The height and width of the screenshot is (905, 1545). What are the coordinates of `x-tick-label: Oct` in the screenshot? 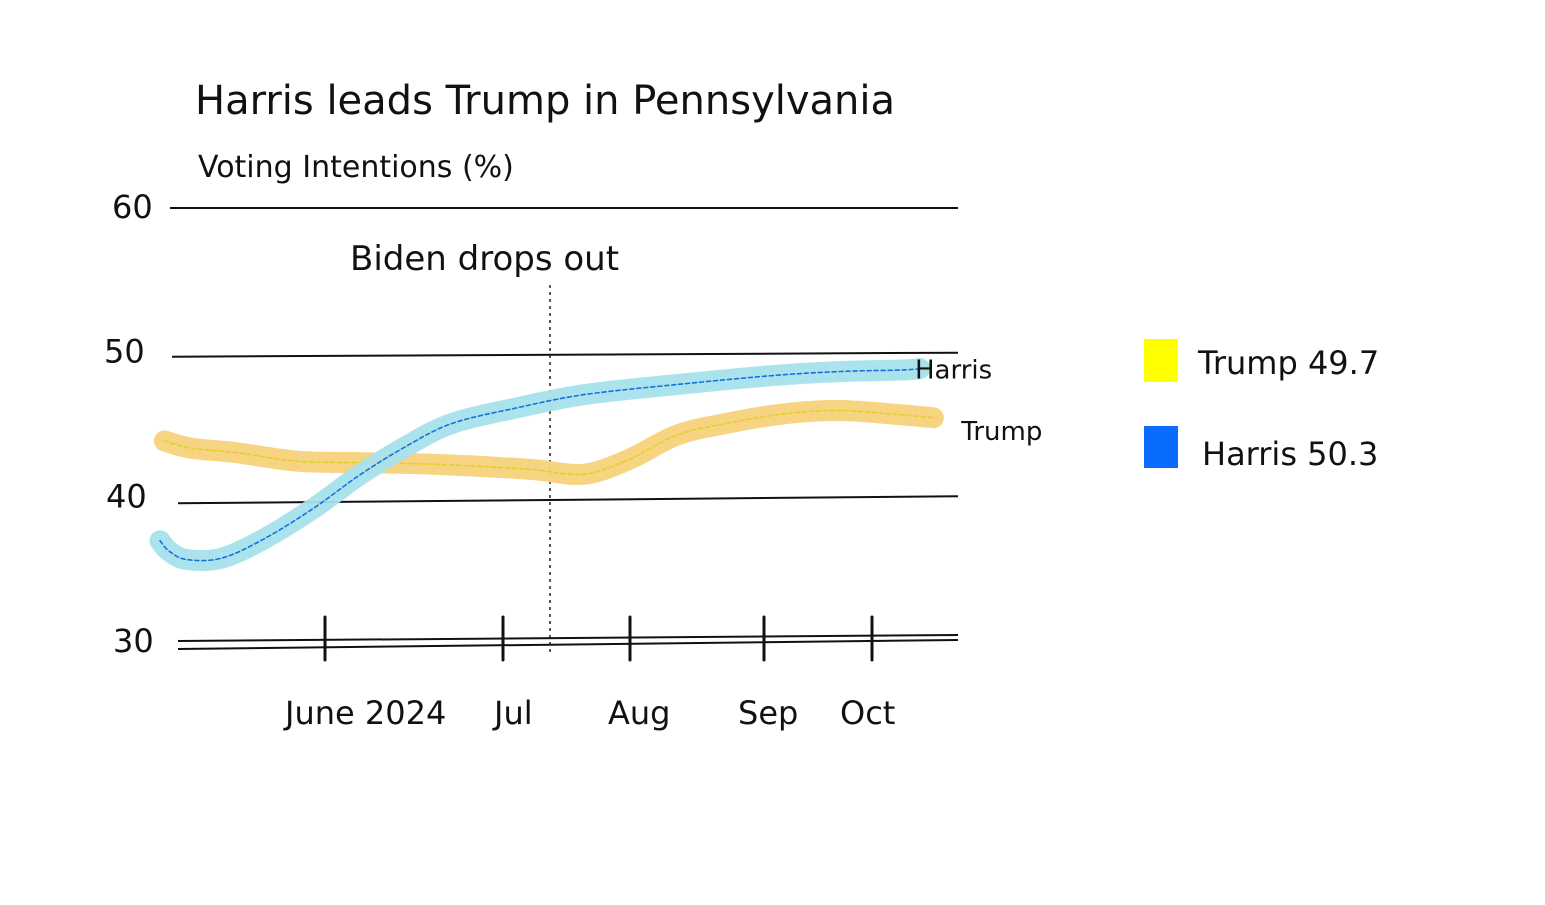 It's located at (867, 713).